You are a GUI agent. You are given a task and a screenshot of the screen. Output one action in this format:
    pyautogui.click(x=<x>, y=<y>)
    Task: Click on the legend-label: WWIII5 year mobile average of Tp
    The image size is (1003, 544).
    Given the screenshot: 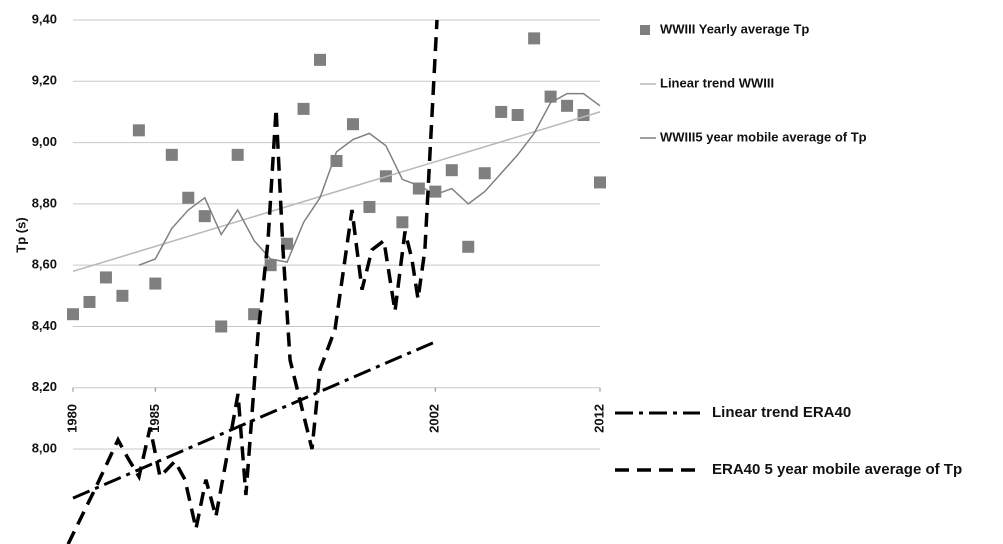 What is the action you would take?
    pyautogui.click(x=763, y=136)
    